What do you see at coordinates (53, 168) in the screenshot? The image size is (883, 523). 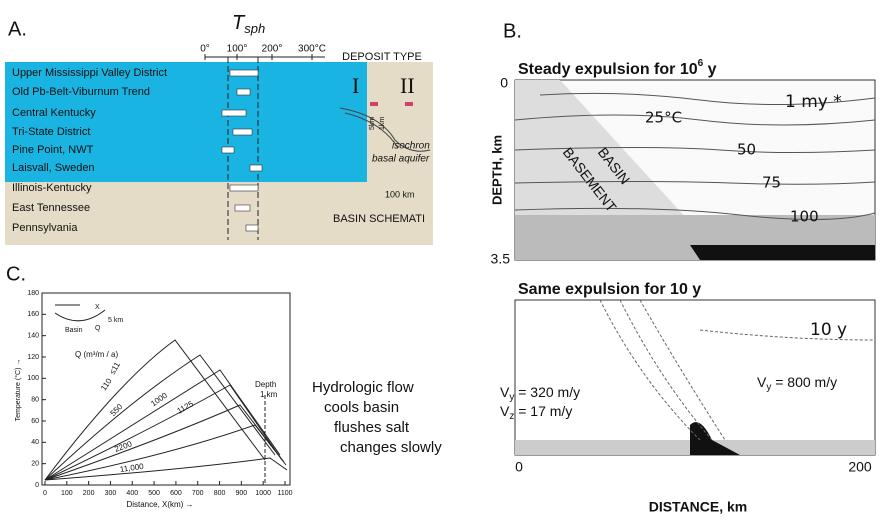 I see `district: Laisvall, Sweden` at bounding box center [53, 168].